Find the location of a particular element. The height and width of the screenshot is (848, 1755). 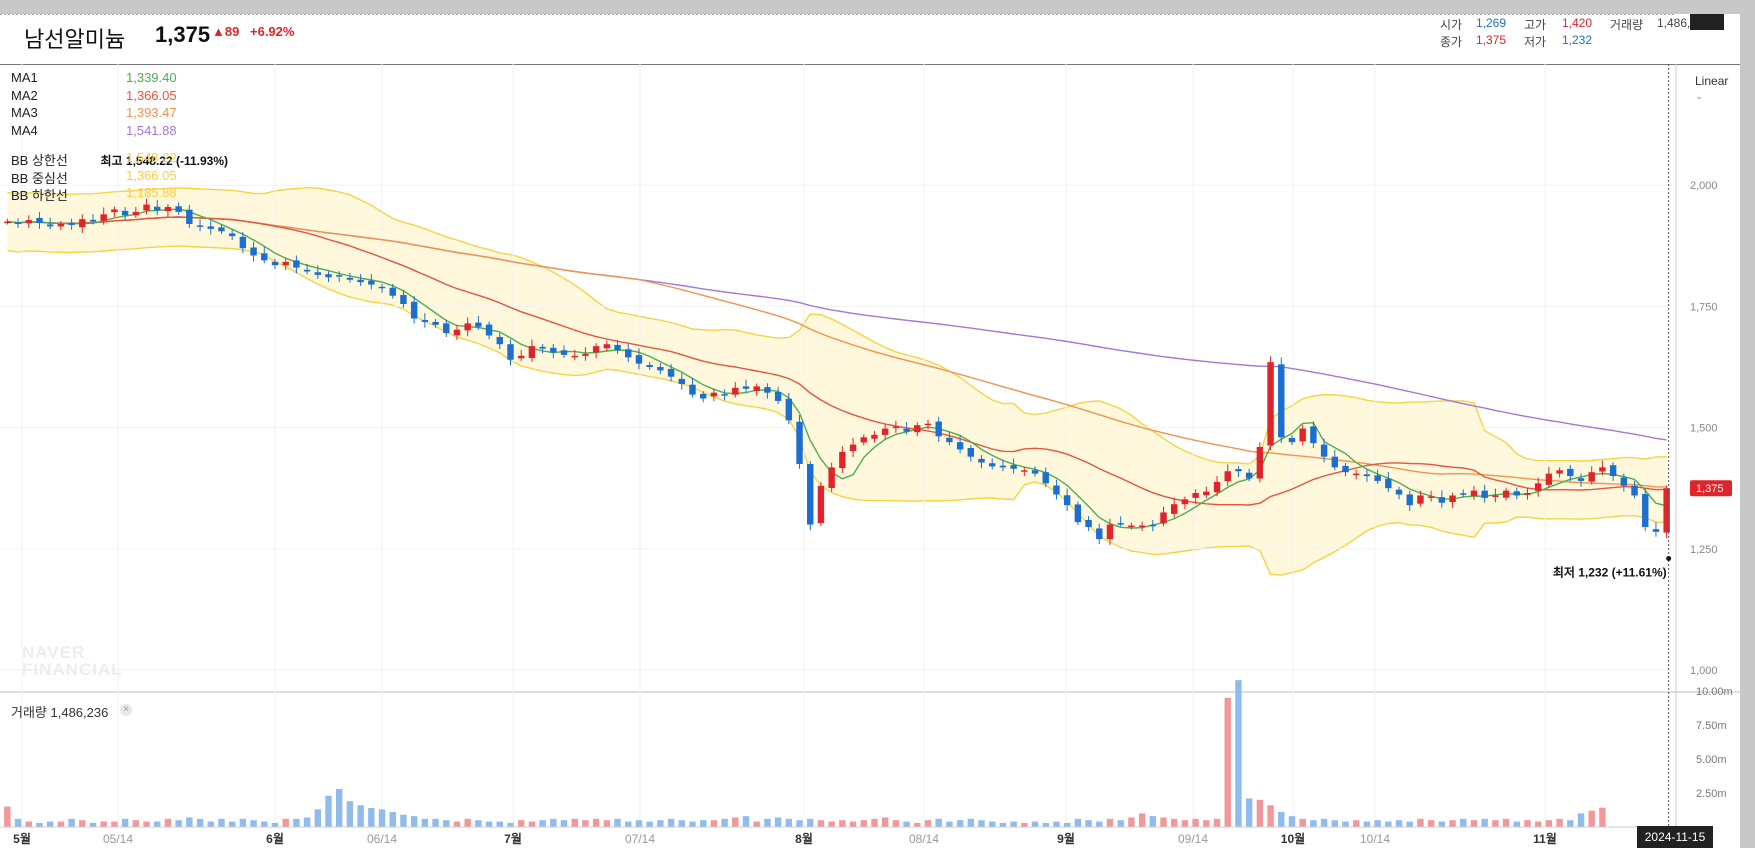

x-tick-label: 05/14 is located at coordinates (118, 839).